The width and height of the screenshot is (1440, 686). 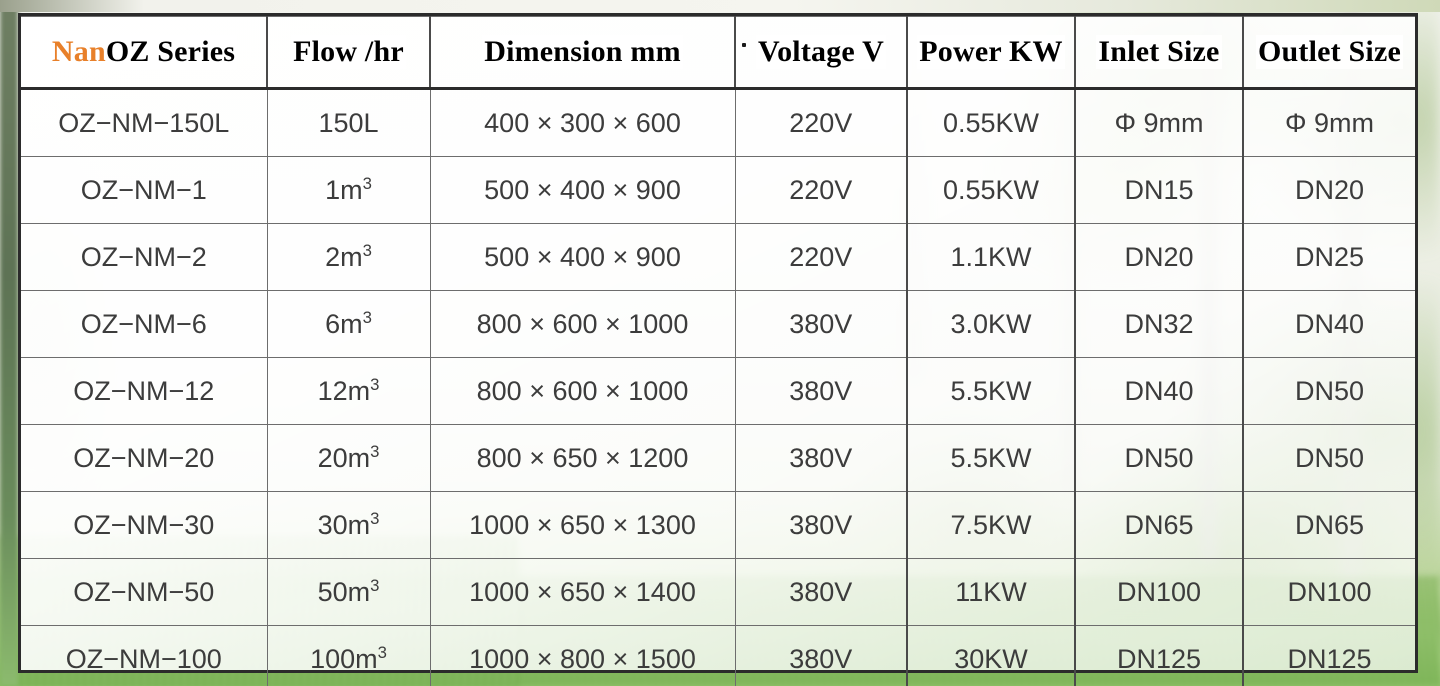 I want to click on cell-dimension-value: 500 × 400 × 900, so click(x=582, y=256).